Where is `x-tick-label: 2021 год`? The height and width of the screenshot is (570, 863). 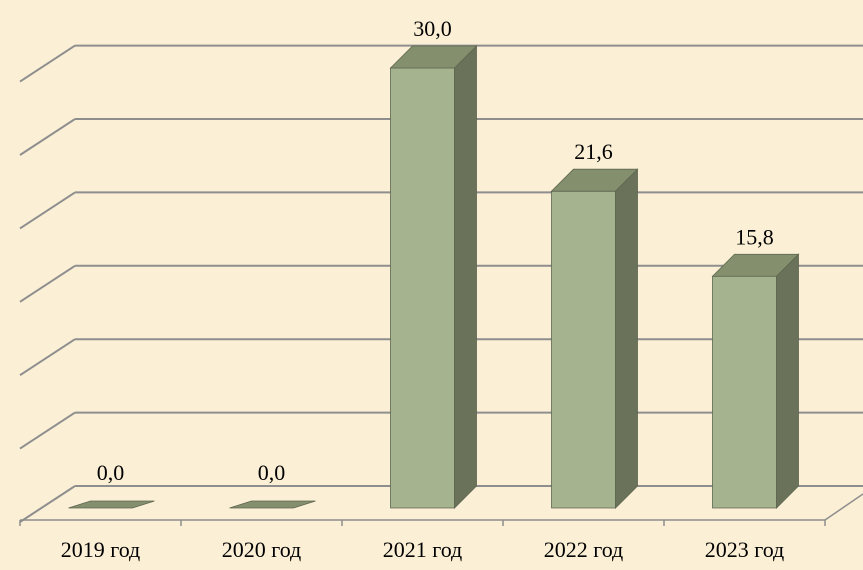 x-tick-label: 2021 год is located at coordinates (423, 549).